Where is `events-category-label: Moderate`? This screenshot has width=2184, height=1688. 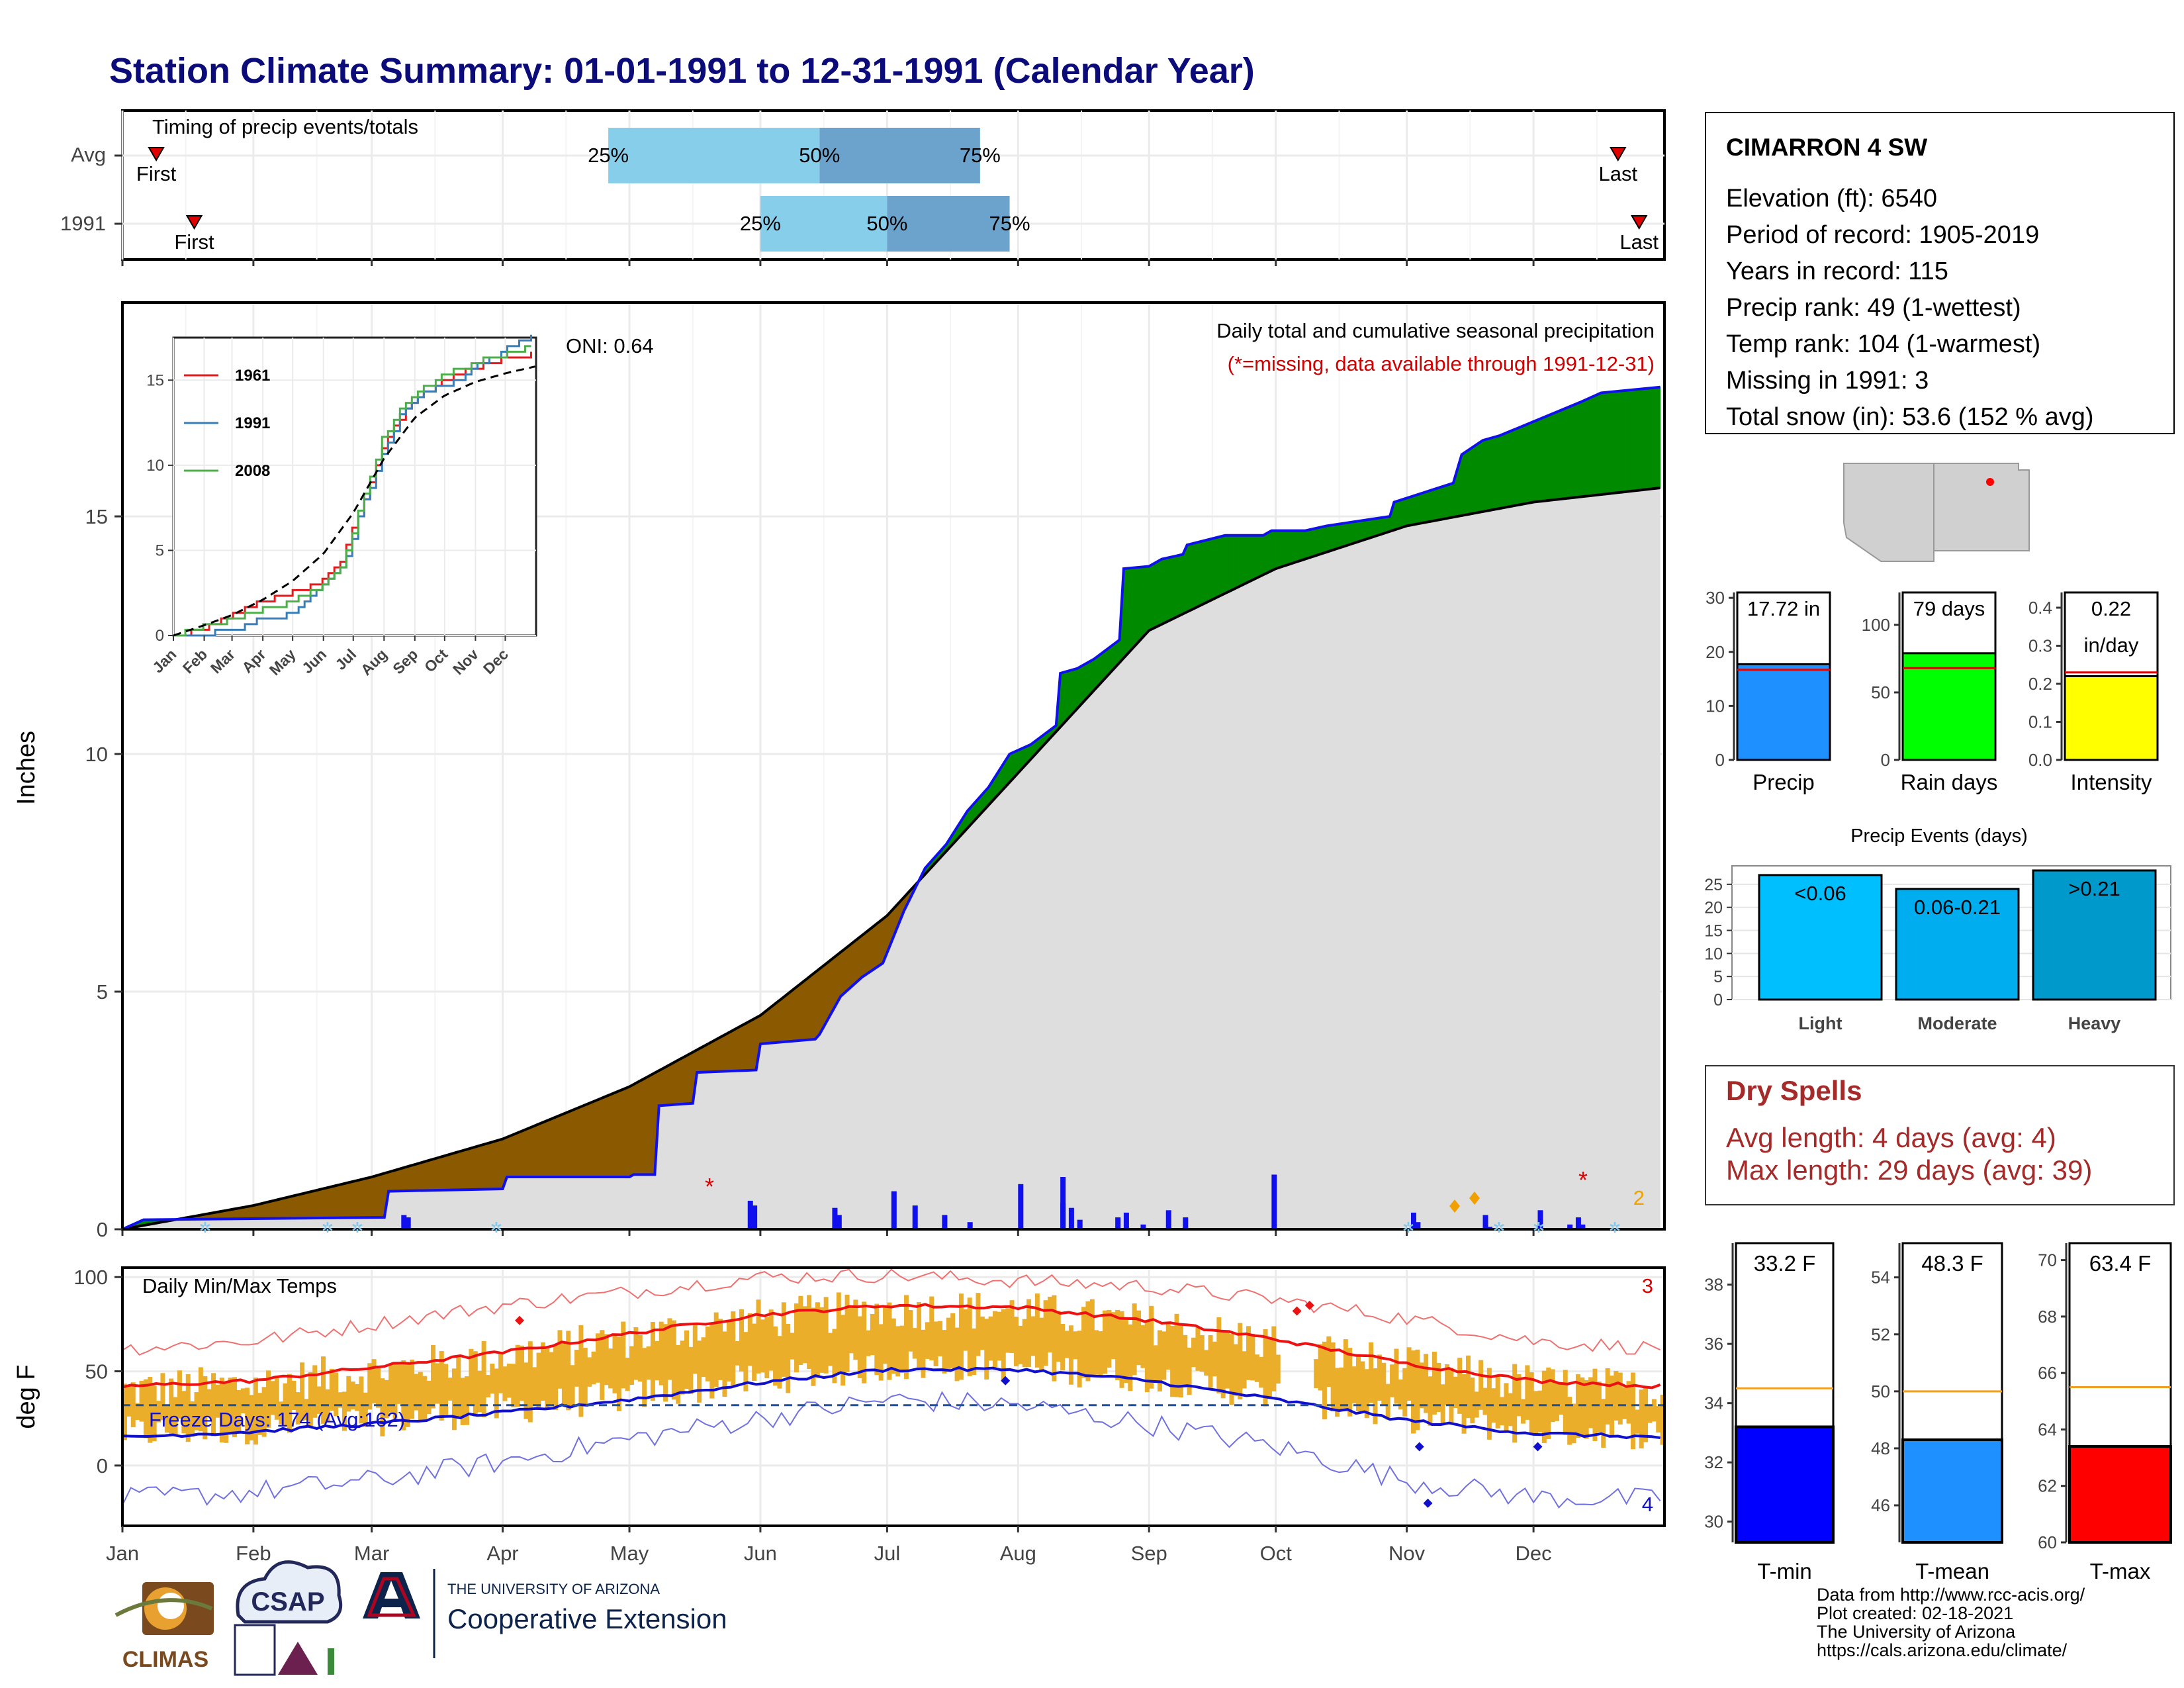
events-category-label: Moderate is located at coordinates (1957, 1023).